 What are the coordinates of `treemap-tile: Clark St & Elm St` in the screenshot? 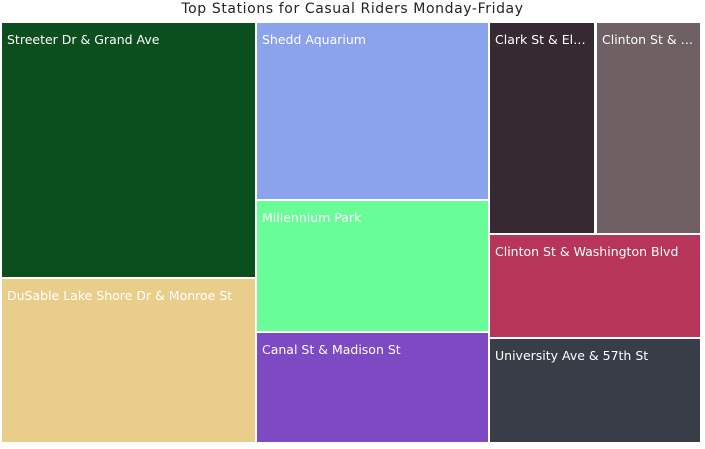 It's located at (542, 128).